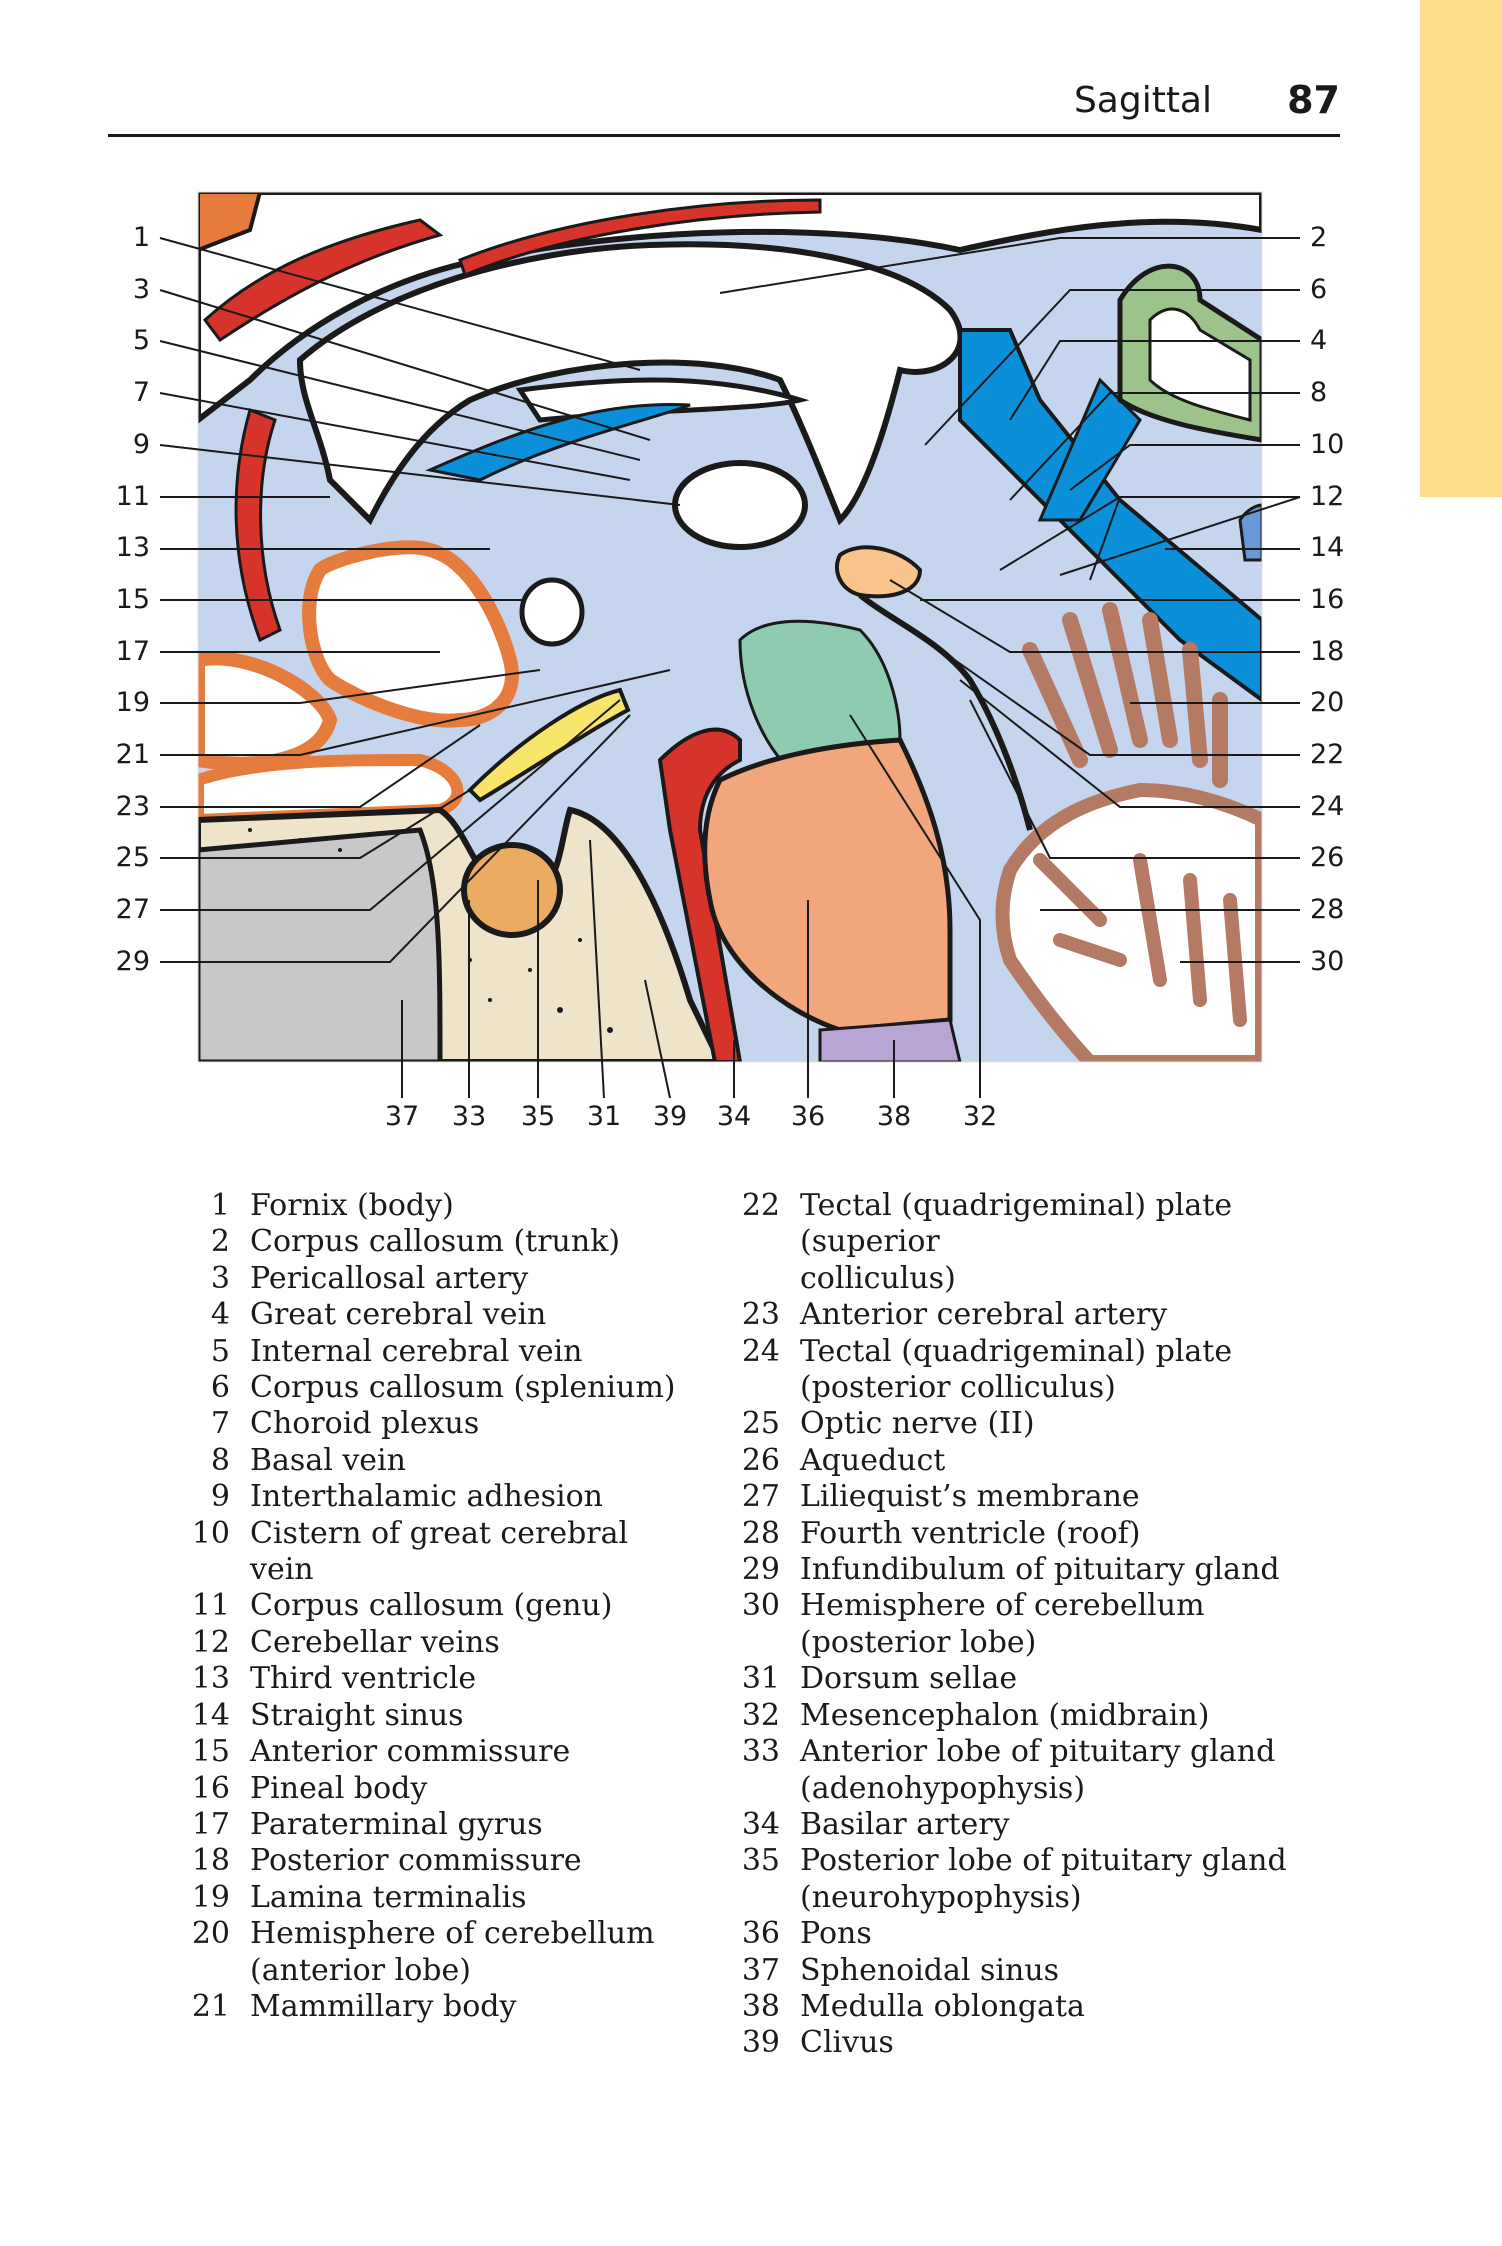  Describe the element at coordinates (890, 1040) in the screenshot. I see `medulla-oblongata` at that location.